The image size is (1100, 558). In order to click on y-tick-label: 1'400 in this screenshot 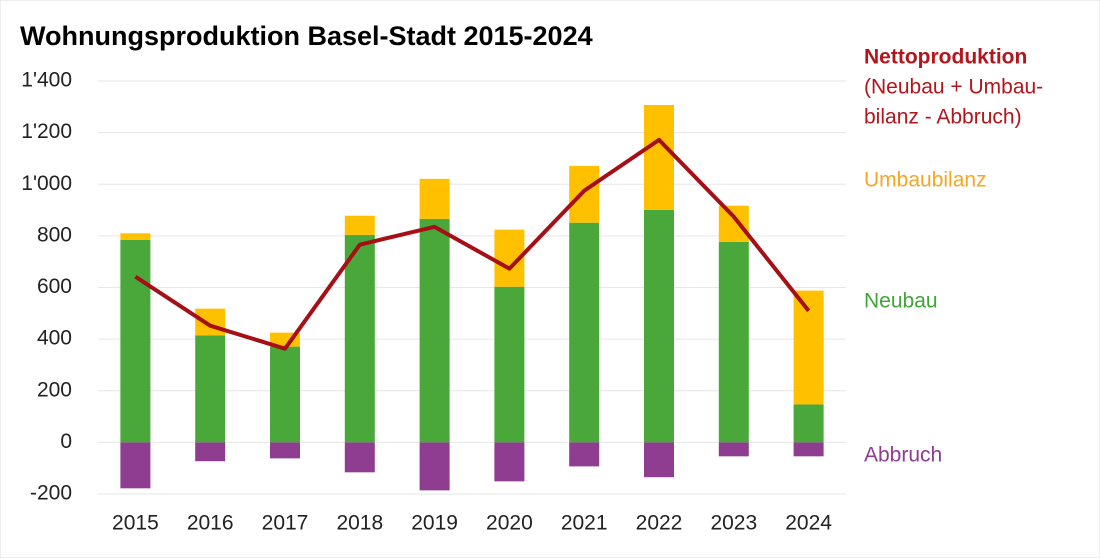, I will do `click(46, 80)`.